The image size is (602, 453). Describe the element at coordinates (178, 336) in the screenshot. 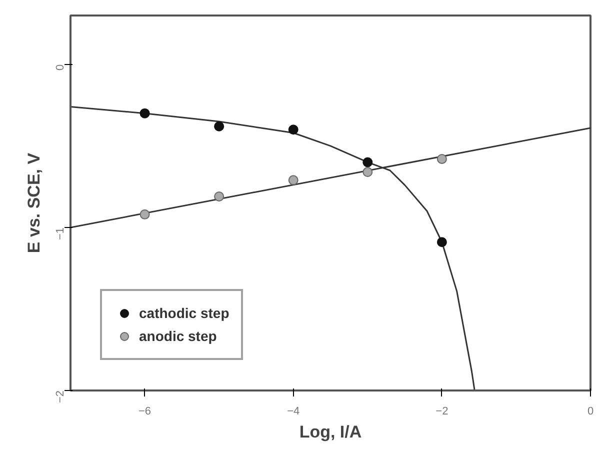

I see `legend-label: anodic step` at that location.